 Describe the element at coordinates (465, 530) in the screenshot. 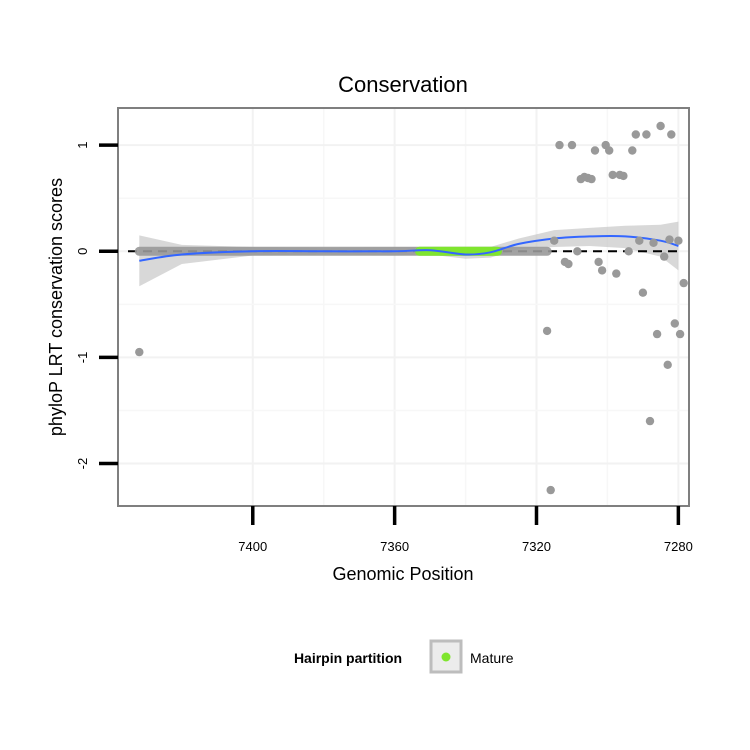

I see `x-axis-ticks: 7400 7360 7320 7280` at that location.